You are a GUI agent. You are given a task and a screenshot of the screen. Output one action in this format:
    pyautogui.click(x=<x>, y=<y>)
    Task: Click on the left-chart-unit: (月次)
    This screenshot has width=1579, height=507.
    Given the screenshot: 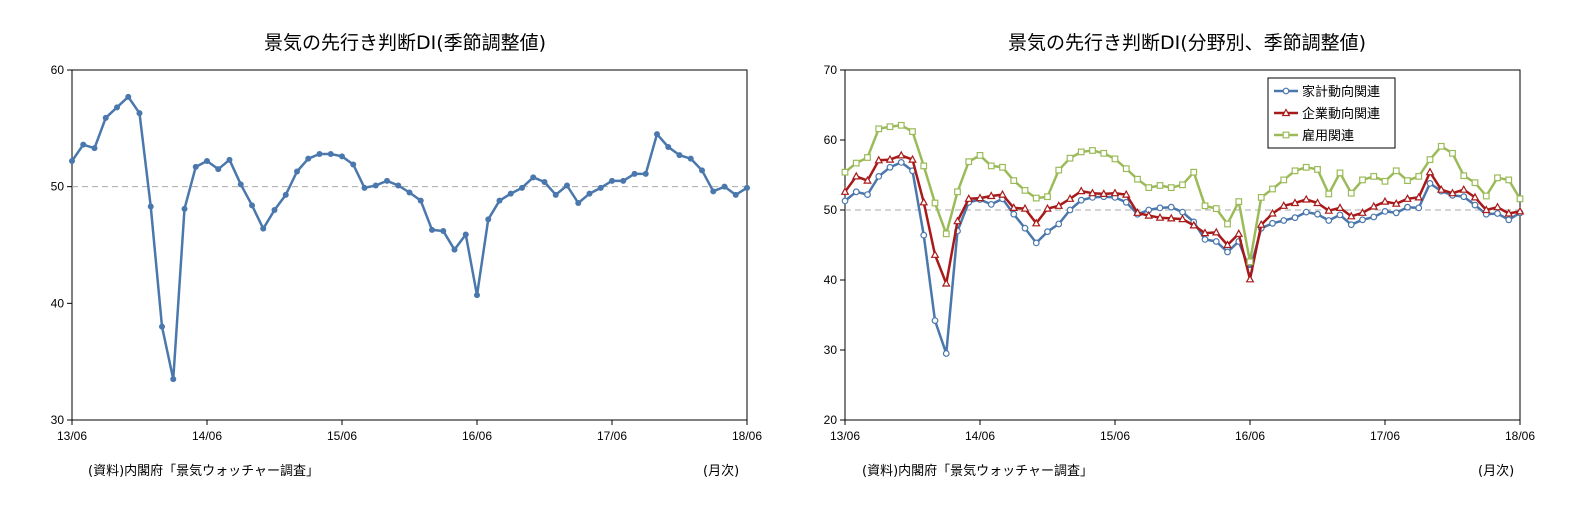 What is the action you would take?
    pyautogui.click(x=721, y=471)
    